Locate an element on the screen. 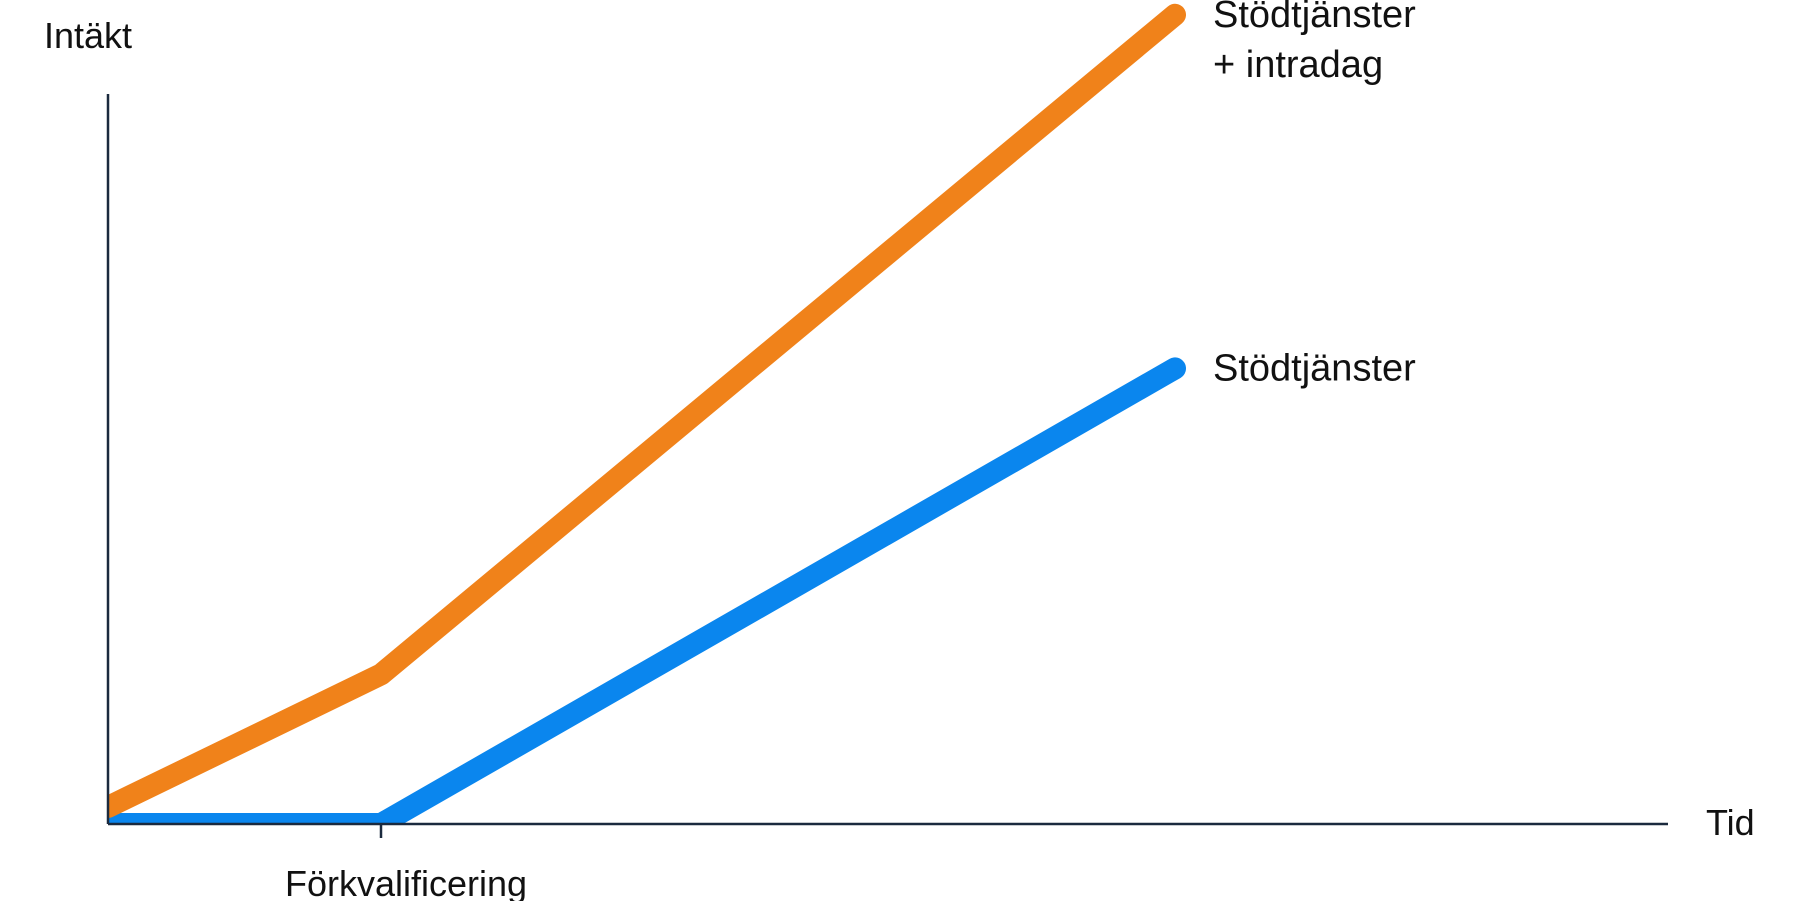 The image size is (1804, 901). x-tick-label: Förkvalificering is located at coordinates (406, 882).